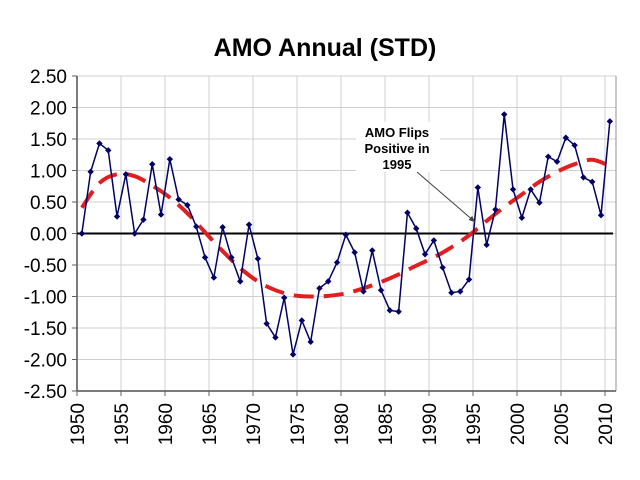  Describe the element at coordinates (298, 424) in the screenshot. I see `x-tick-label: 1975` at that location.